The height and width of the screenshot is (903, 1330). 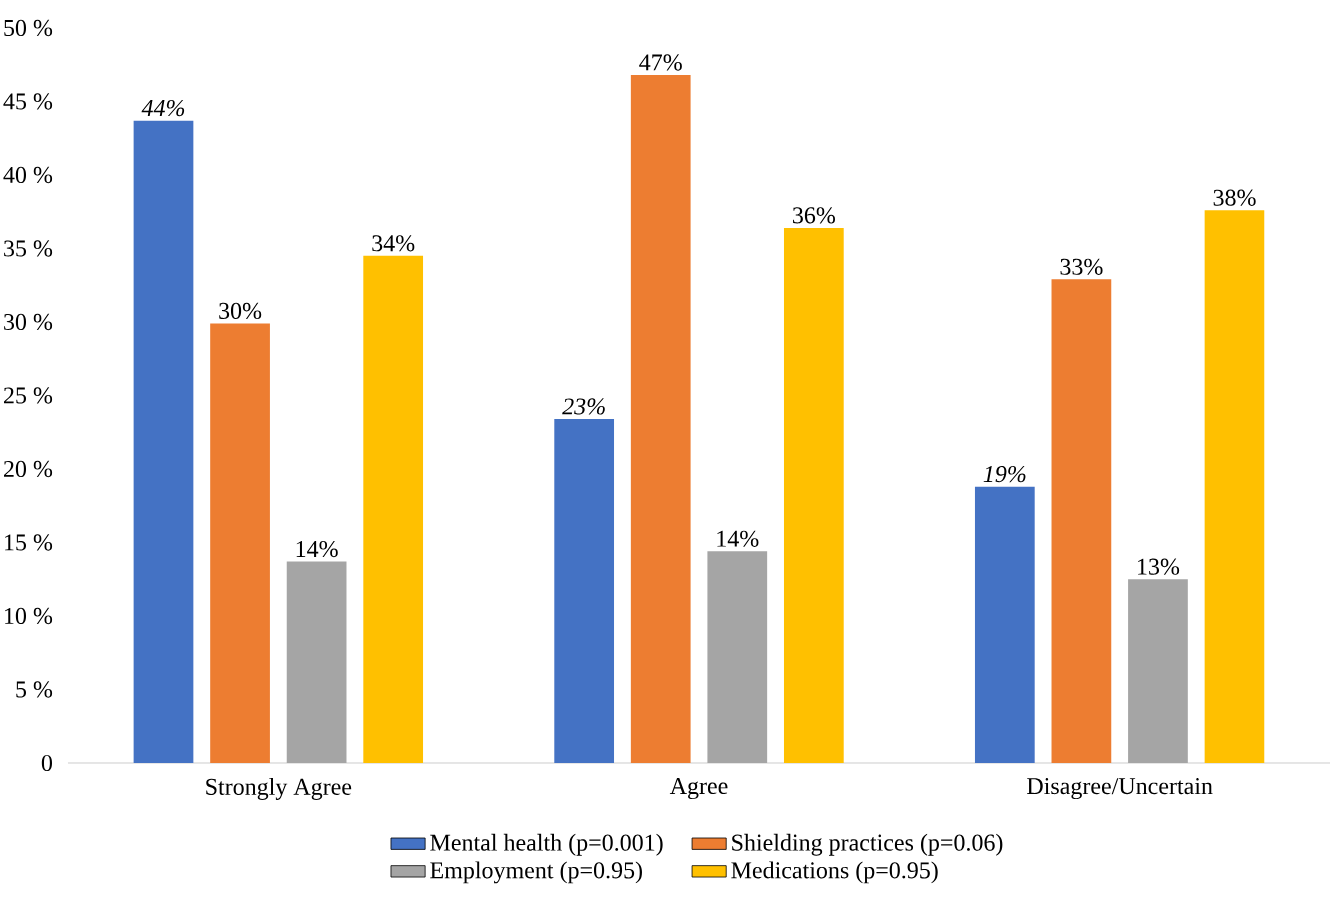 What do you see at coordinates (240, 311) in the screenshot?
I see `data-label: 30%` at bounding box center [240, 311].